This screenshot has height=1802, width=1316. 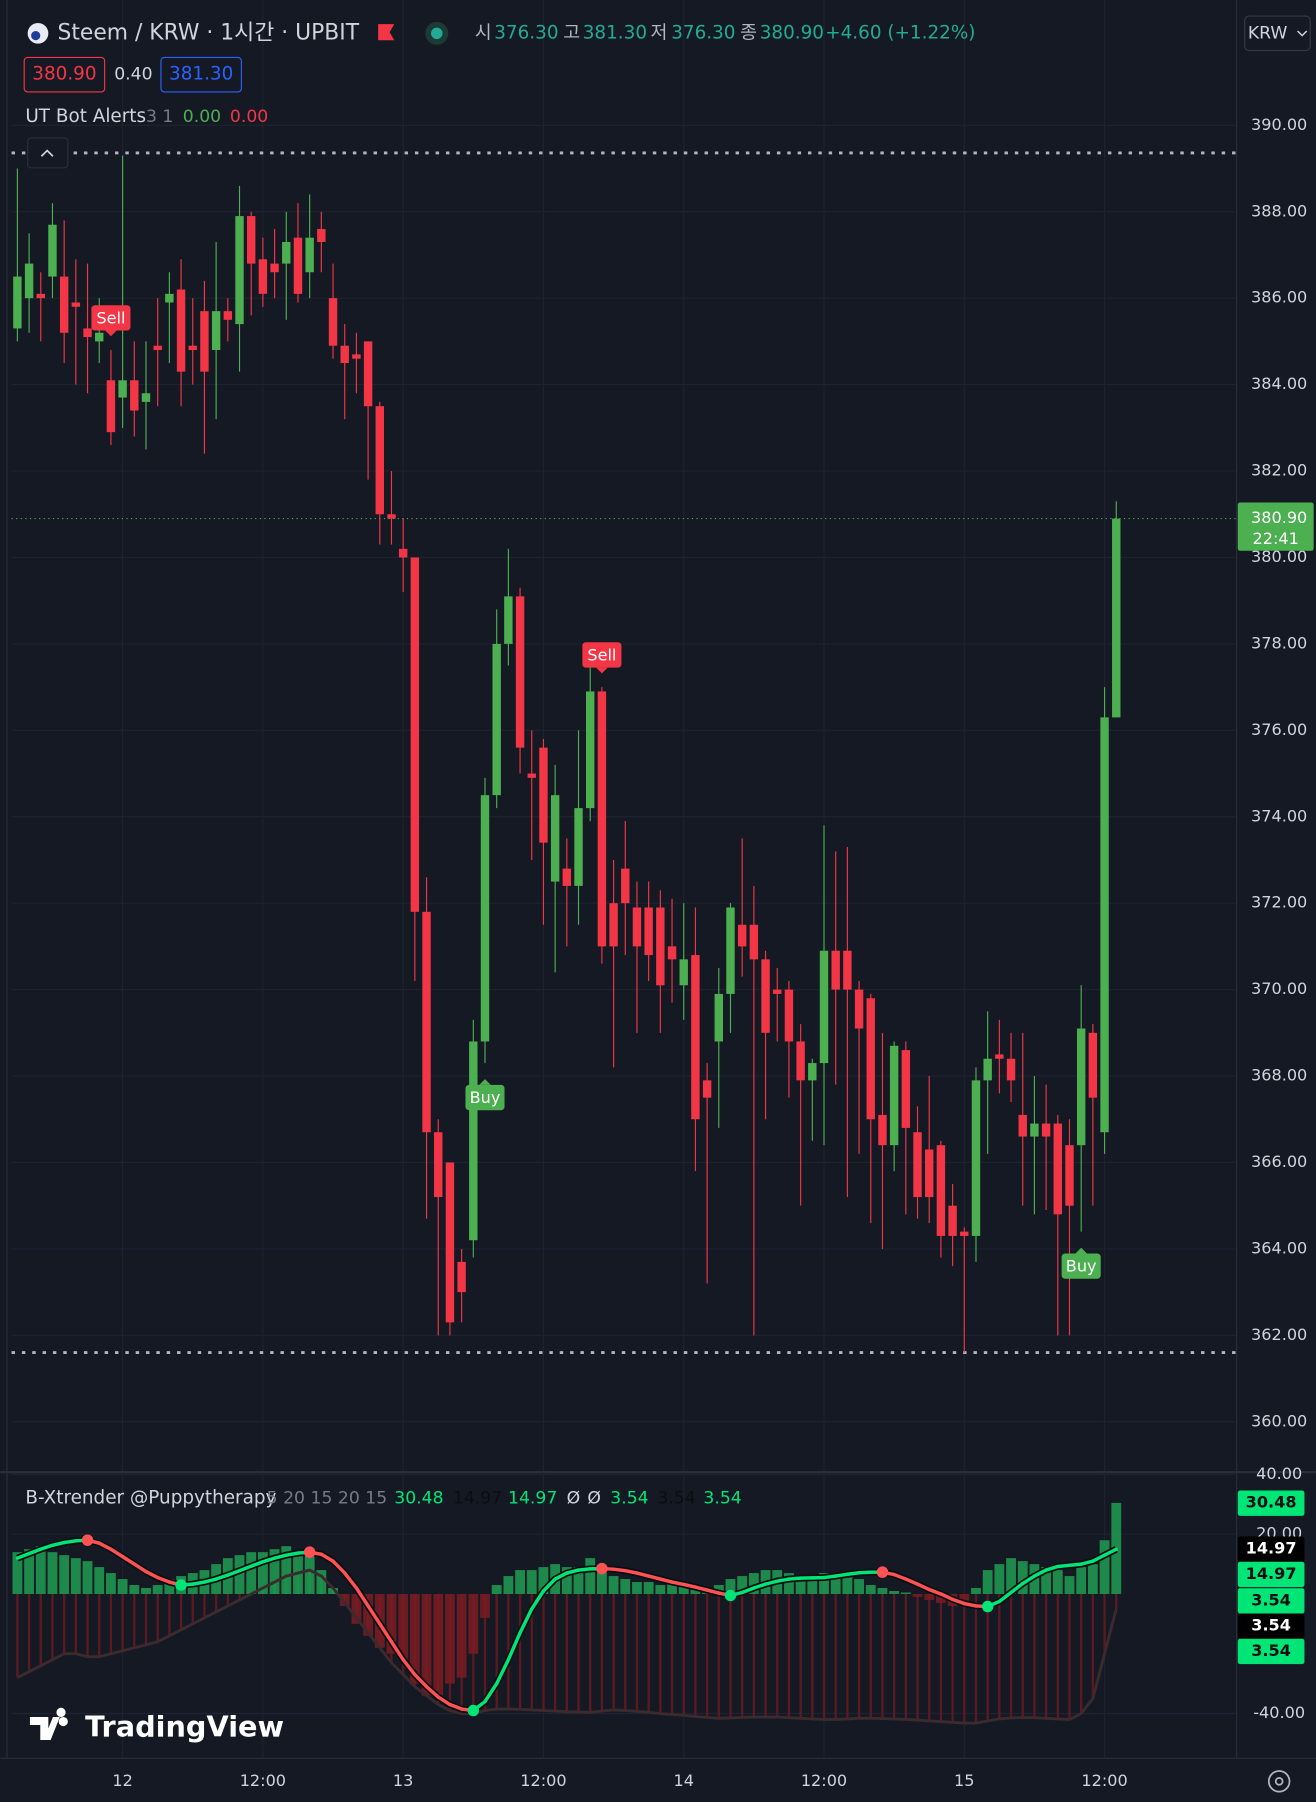 I want to click on collapse-button, so click(x=48, y=153).